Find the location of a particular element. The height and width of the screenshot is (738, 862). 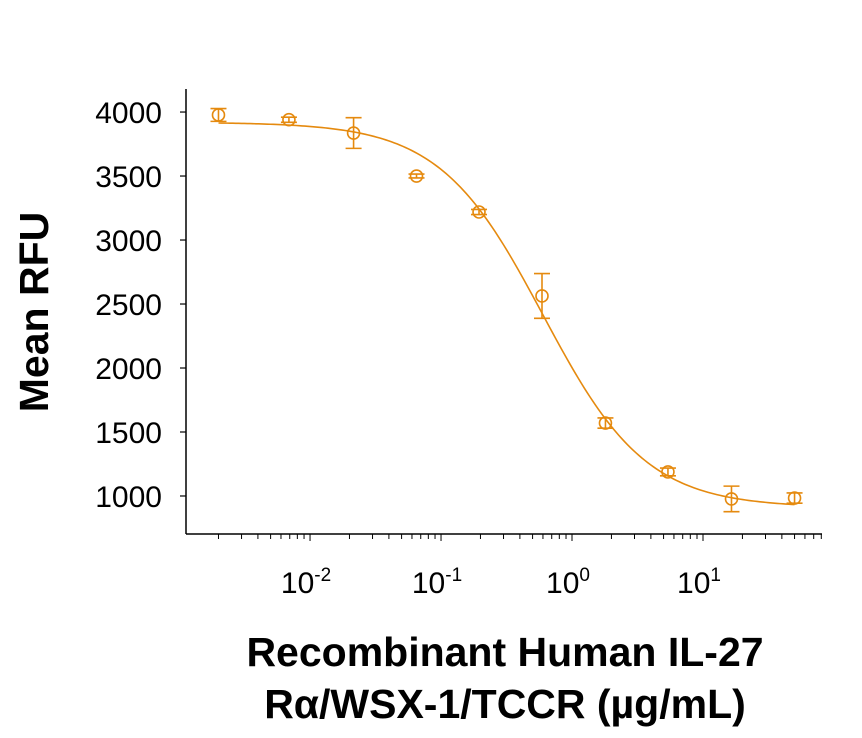

x-tick-label: 10⁻² is located at coordinates (306, 582).